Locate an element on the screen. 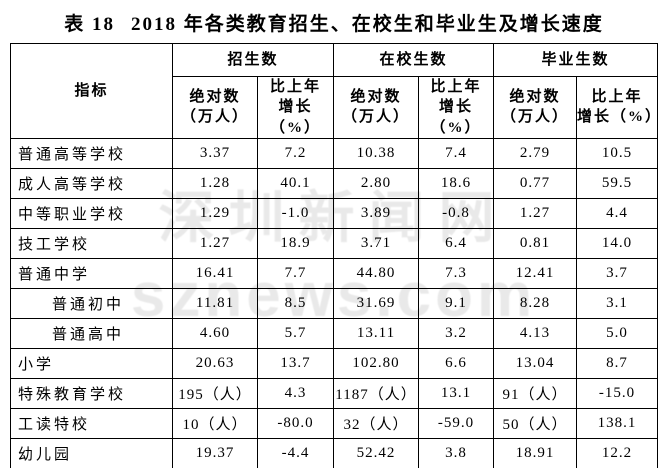 The image size is (668, 468). indicator-cell: 普通高中 is located at coordinates (91, 333).